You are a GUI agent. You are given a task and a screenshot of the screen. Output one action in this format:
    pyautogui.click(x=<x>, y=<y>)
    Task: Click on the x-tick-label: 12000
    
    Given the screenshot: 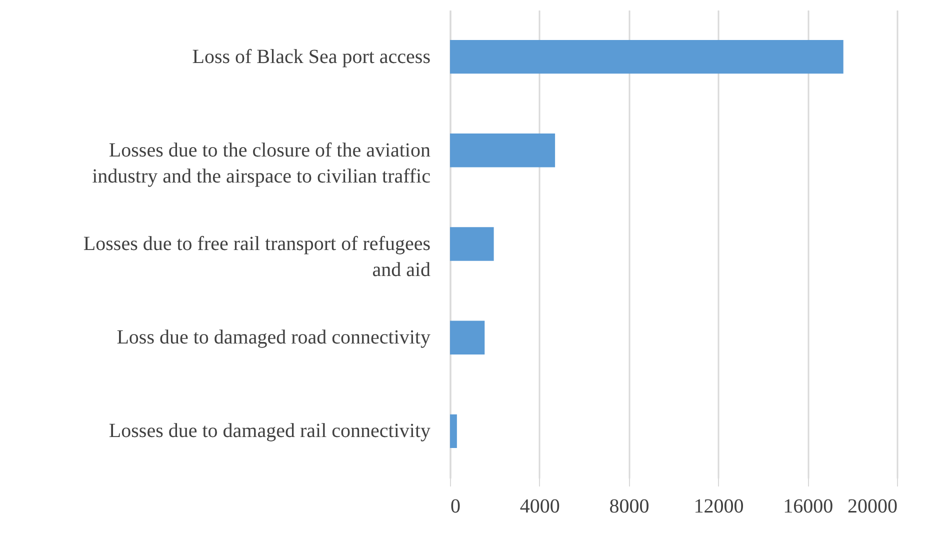 What is the action you would take?
    pyautogui.click(x=719, y=507)
    